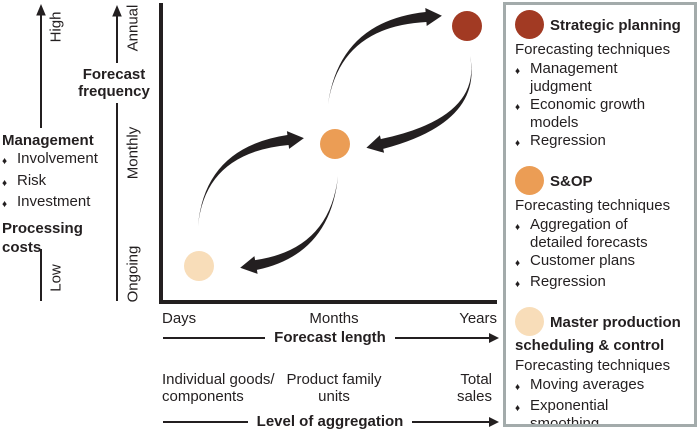  What do you see at coordinates (56, 278) in the screenshot?
I see `low-label: Low` at bounding box center [56, 278].